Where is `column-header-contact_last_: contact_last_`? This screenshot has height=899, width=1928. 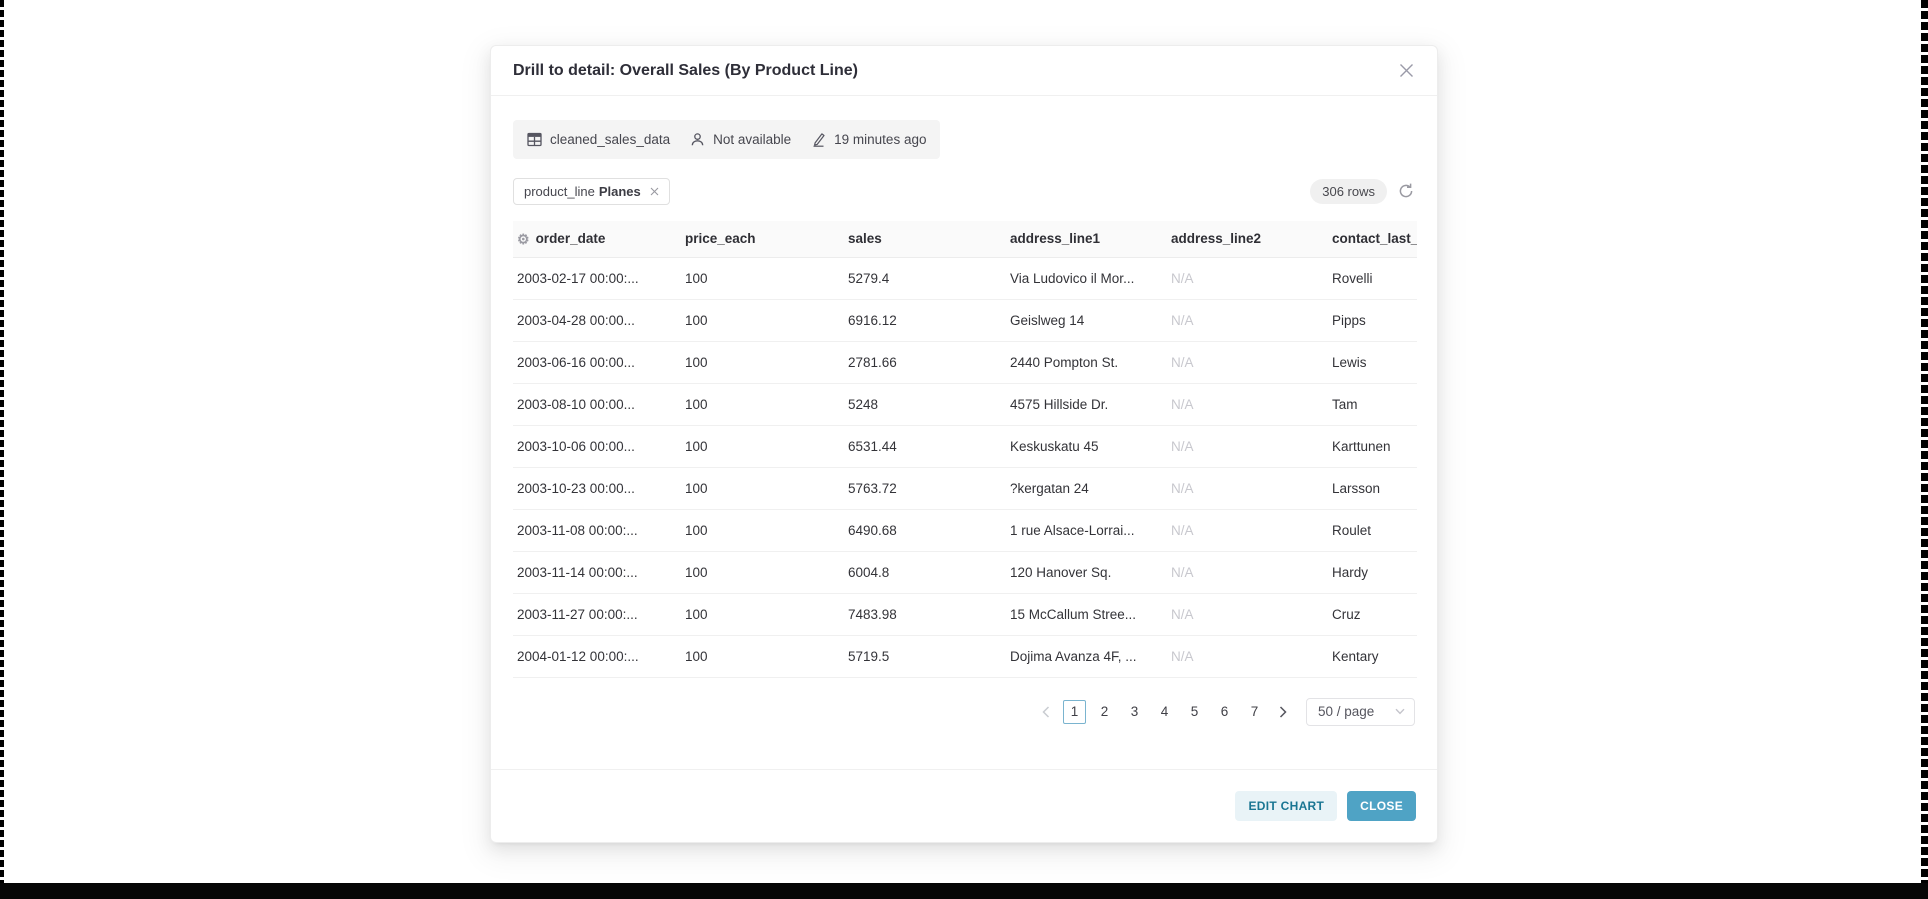 column-header-contact_last_: contact_last_ is located at coordinates (1372, 239).